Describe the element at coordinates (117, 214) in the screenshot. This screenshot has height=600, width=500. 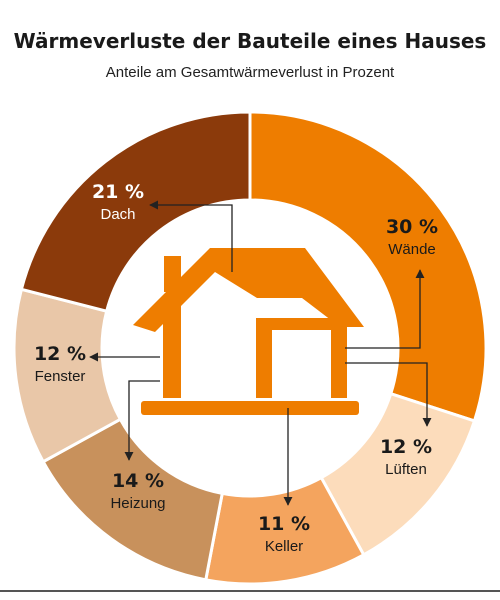
I see `category-label-dach: Dach` at that location.